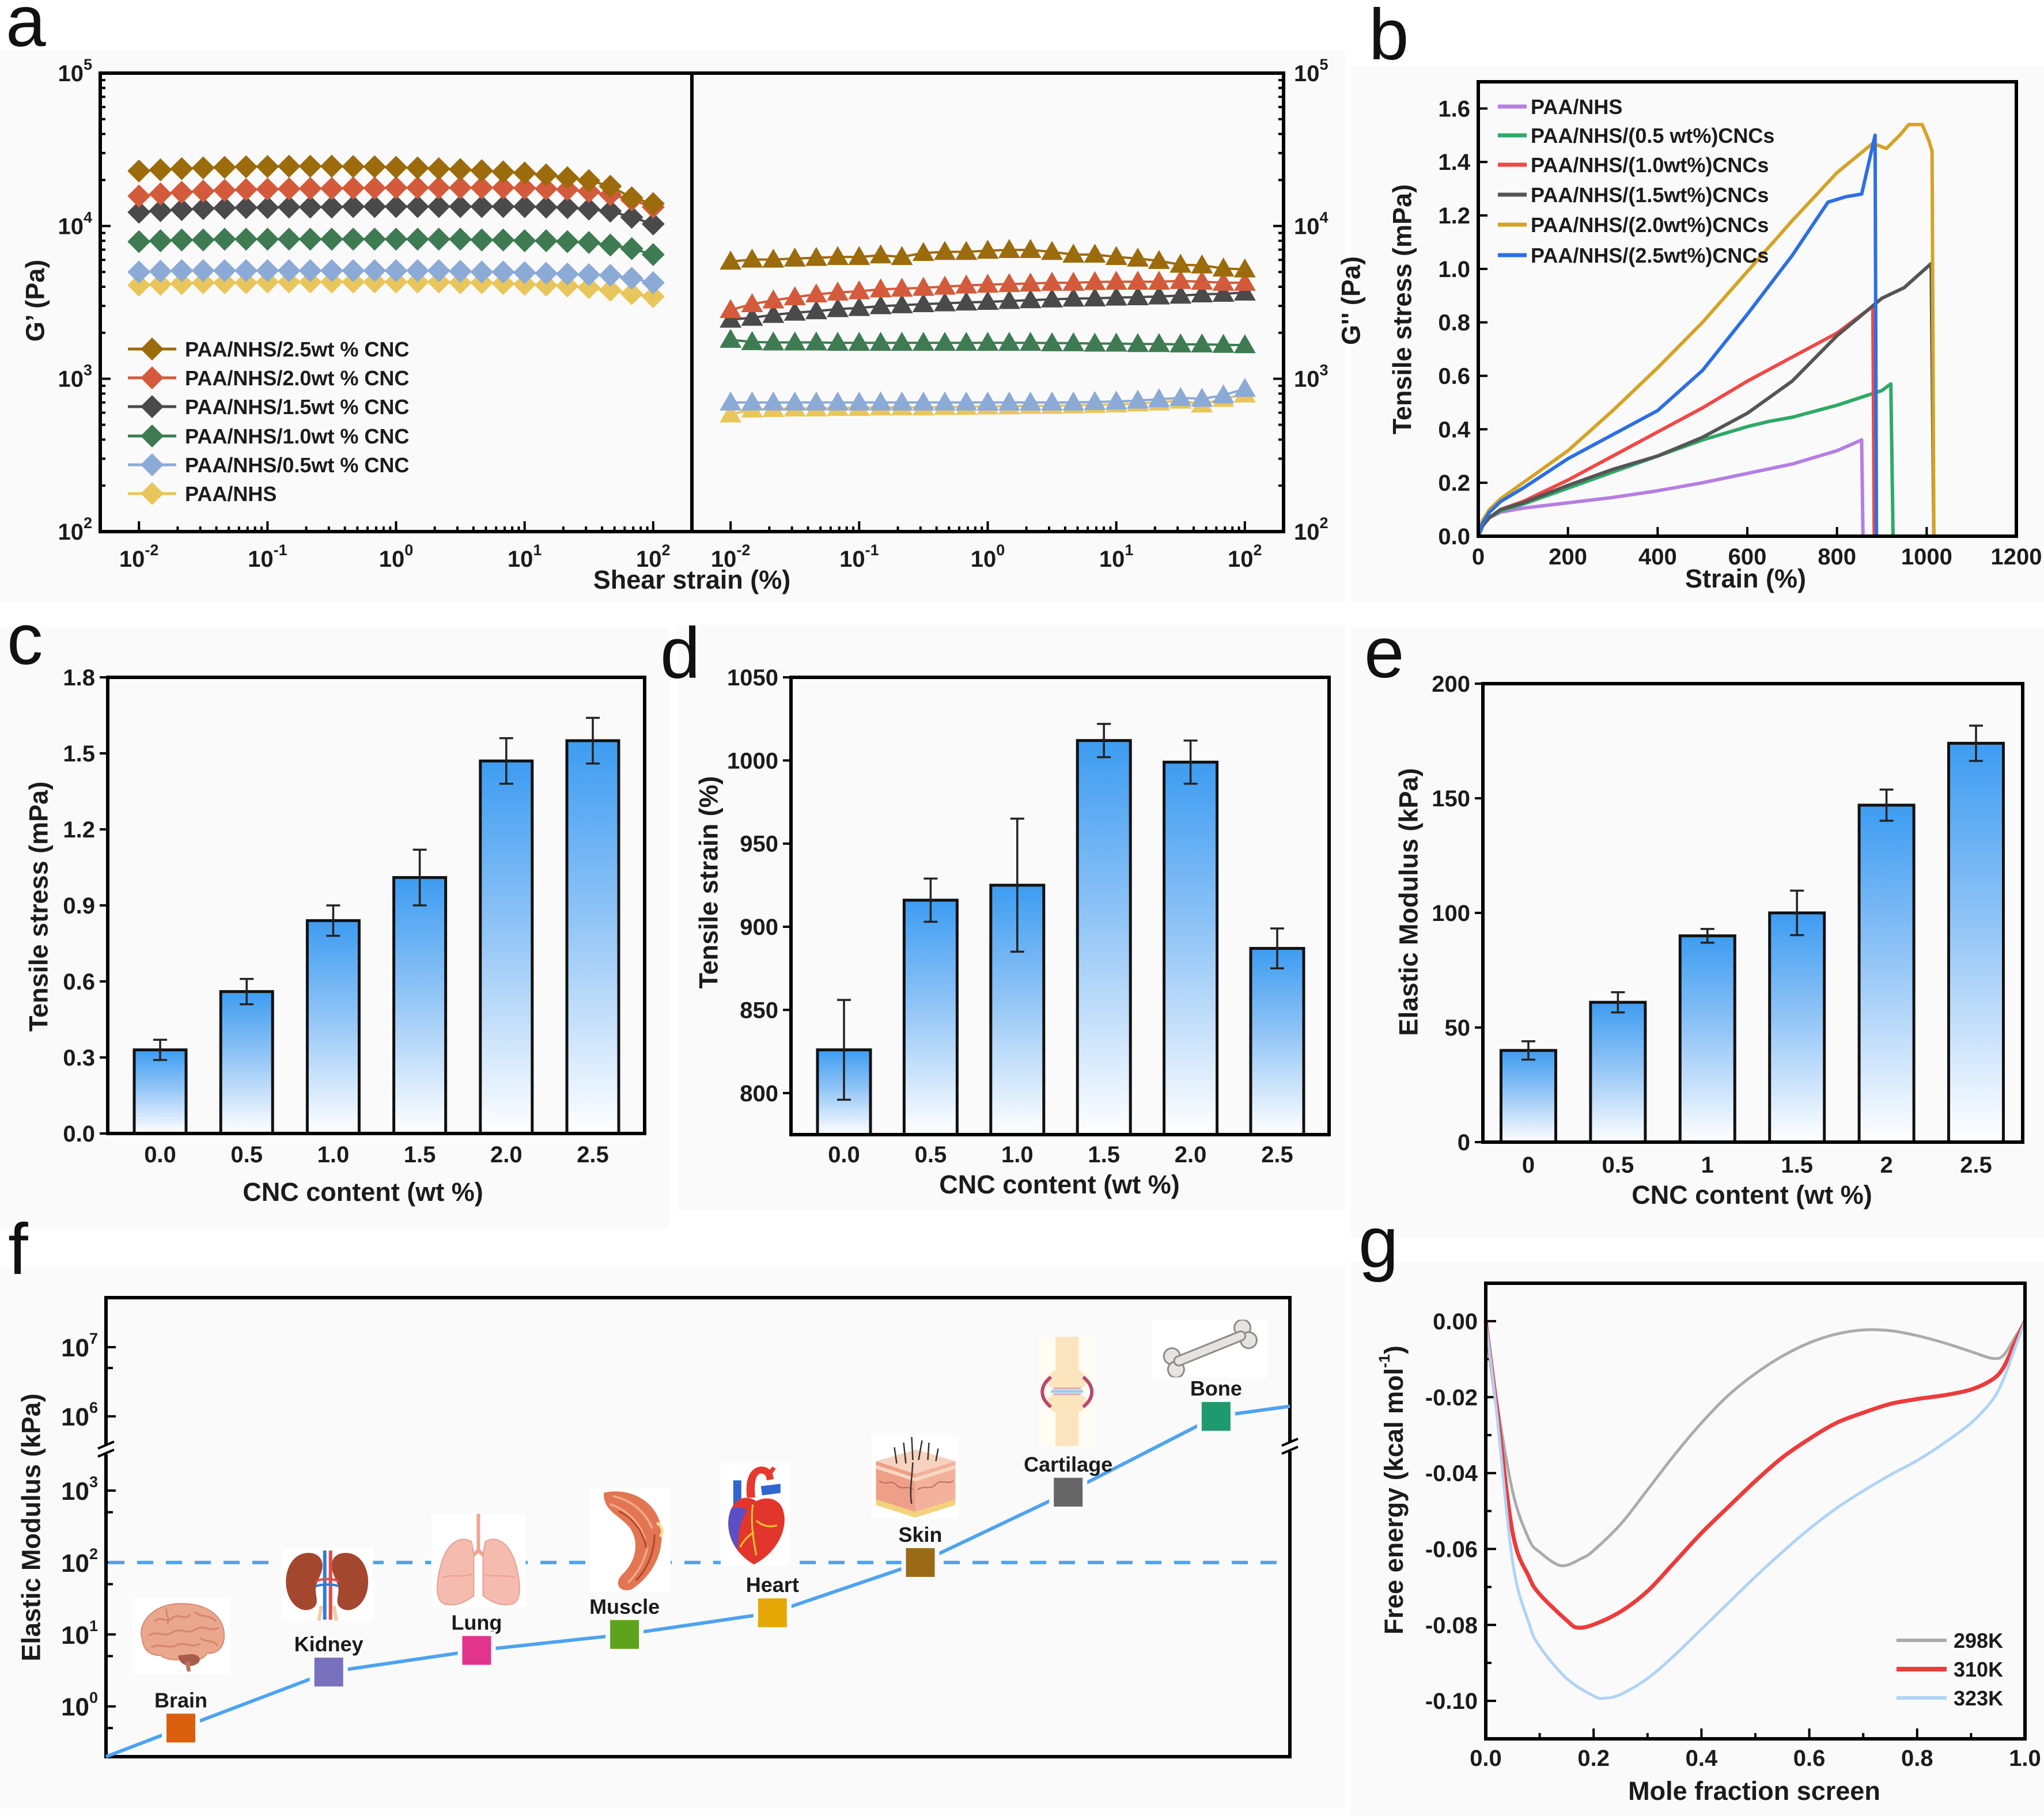 Image resolution: width=2044 pixels, height=1816 pixels. What do you see at coordinates (1017, 1154) in the screenshot?
I see `x-tick-label: 1.0` at bounding box center [1017, 1154].